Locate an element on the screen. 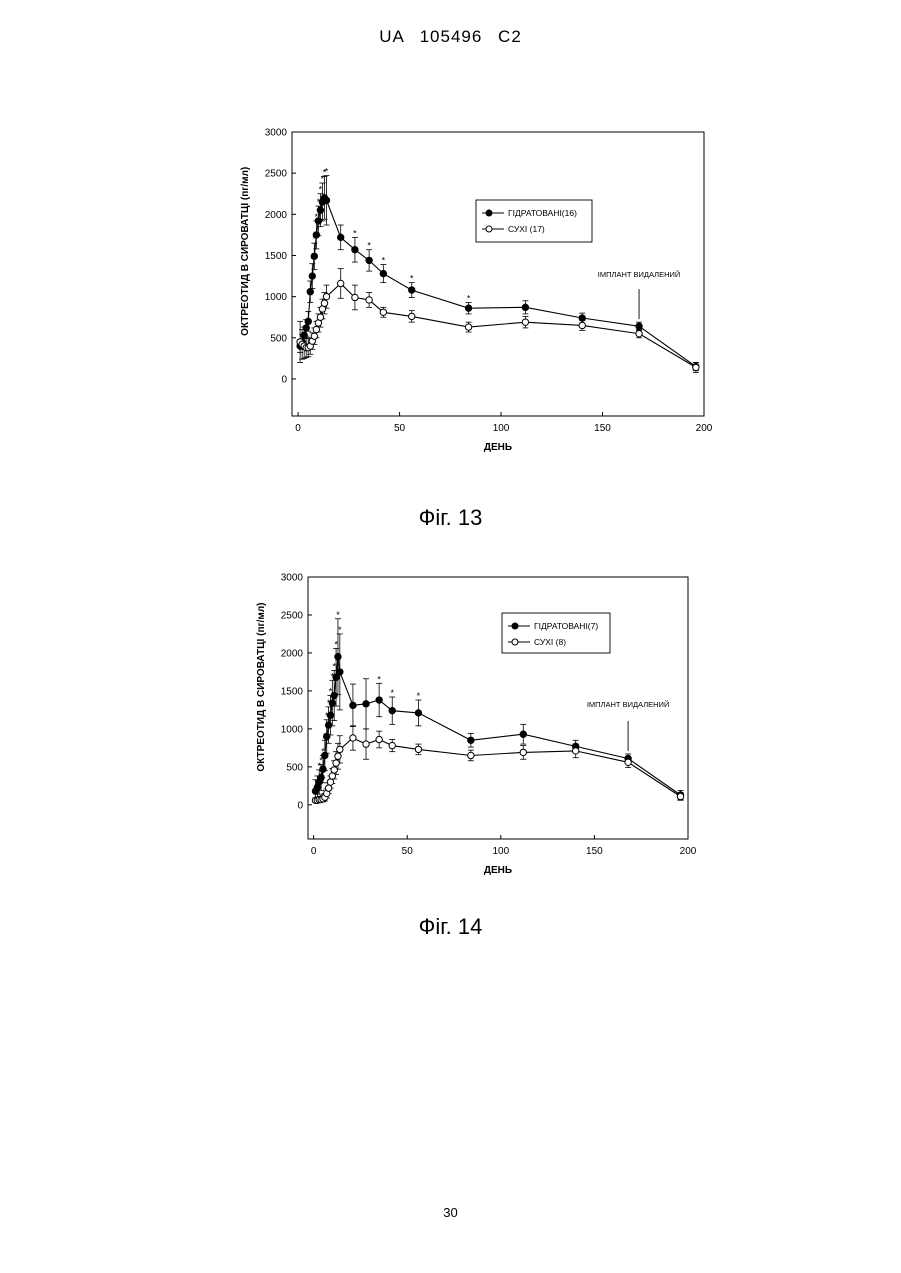 This screenshot has width=901, height=1273. x-tick-label: 200 is located at coordinates (688, 851).